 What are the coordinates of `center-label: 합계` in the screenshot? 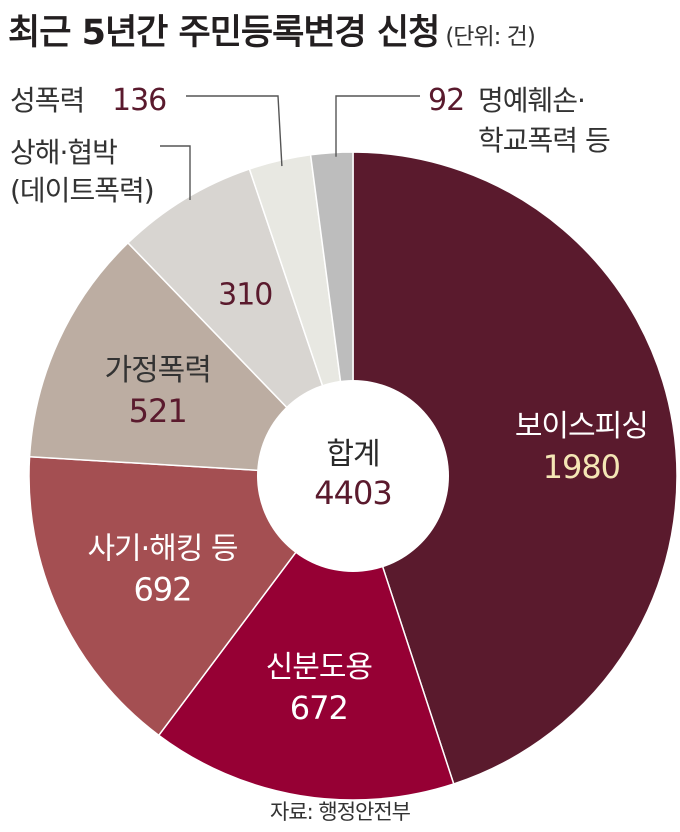 It's located at (352, 454).